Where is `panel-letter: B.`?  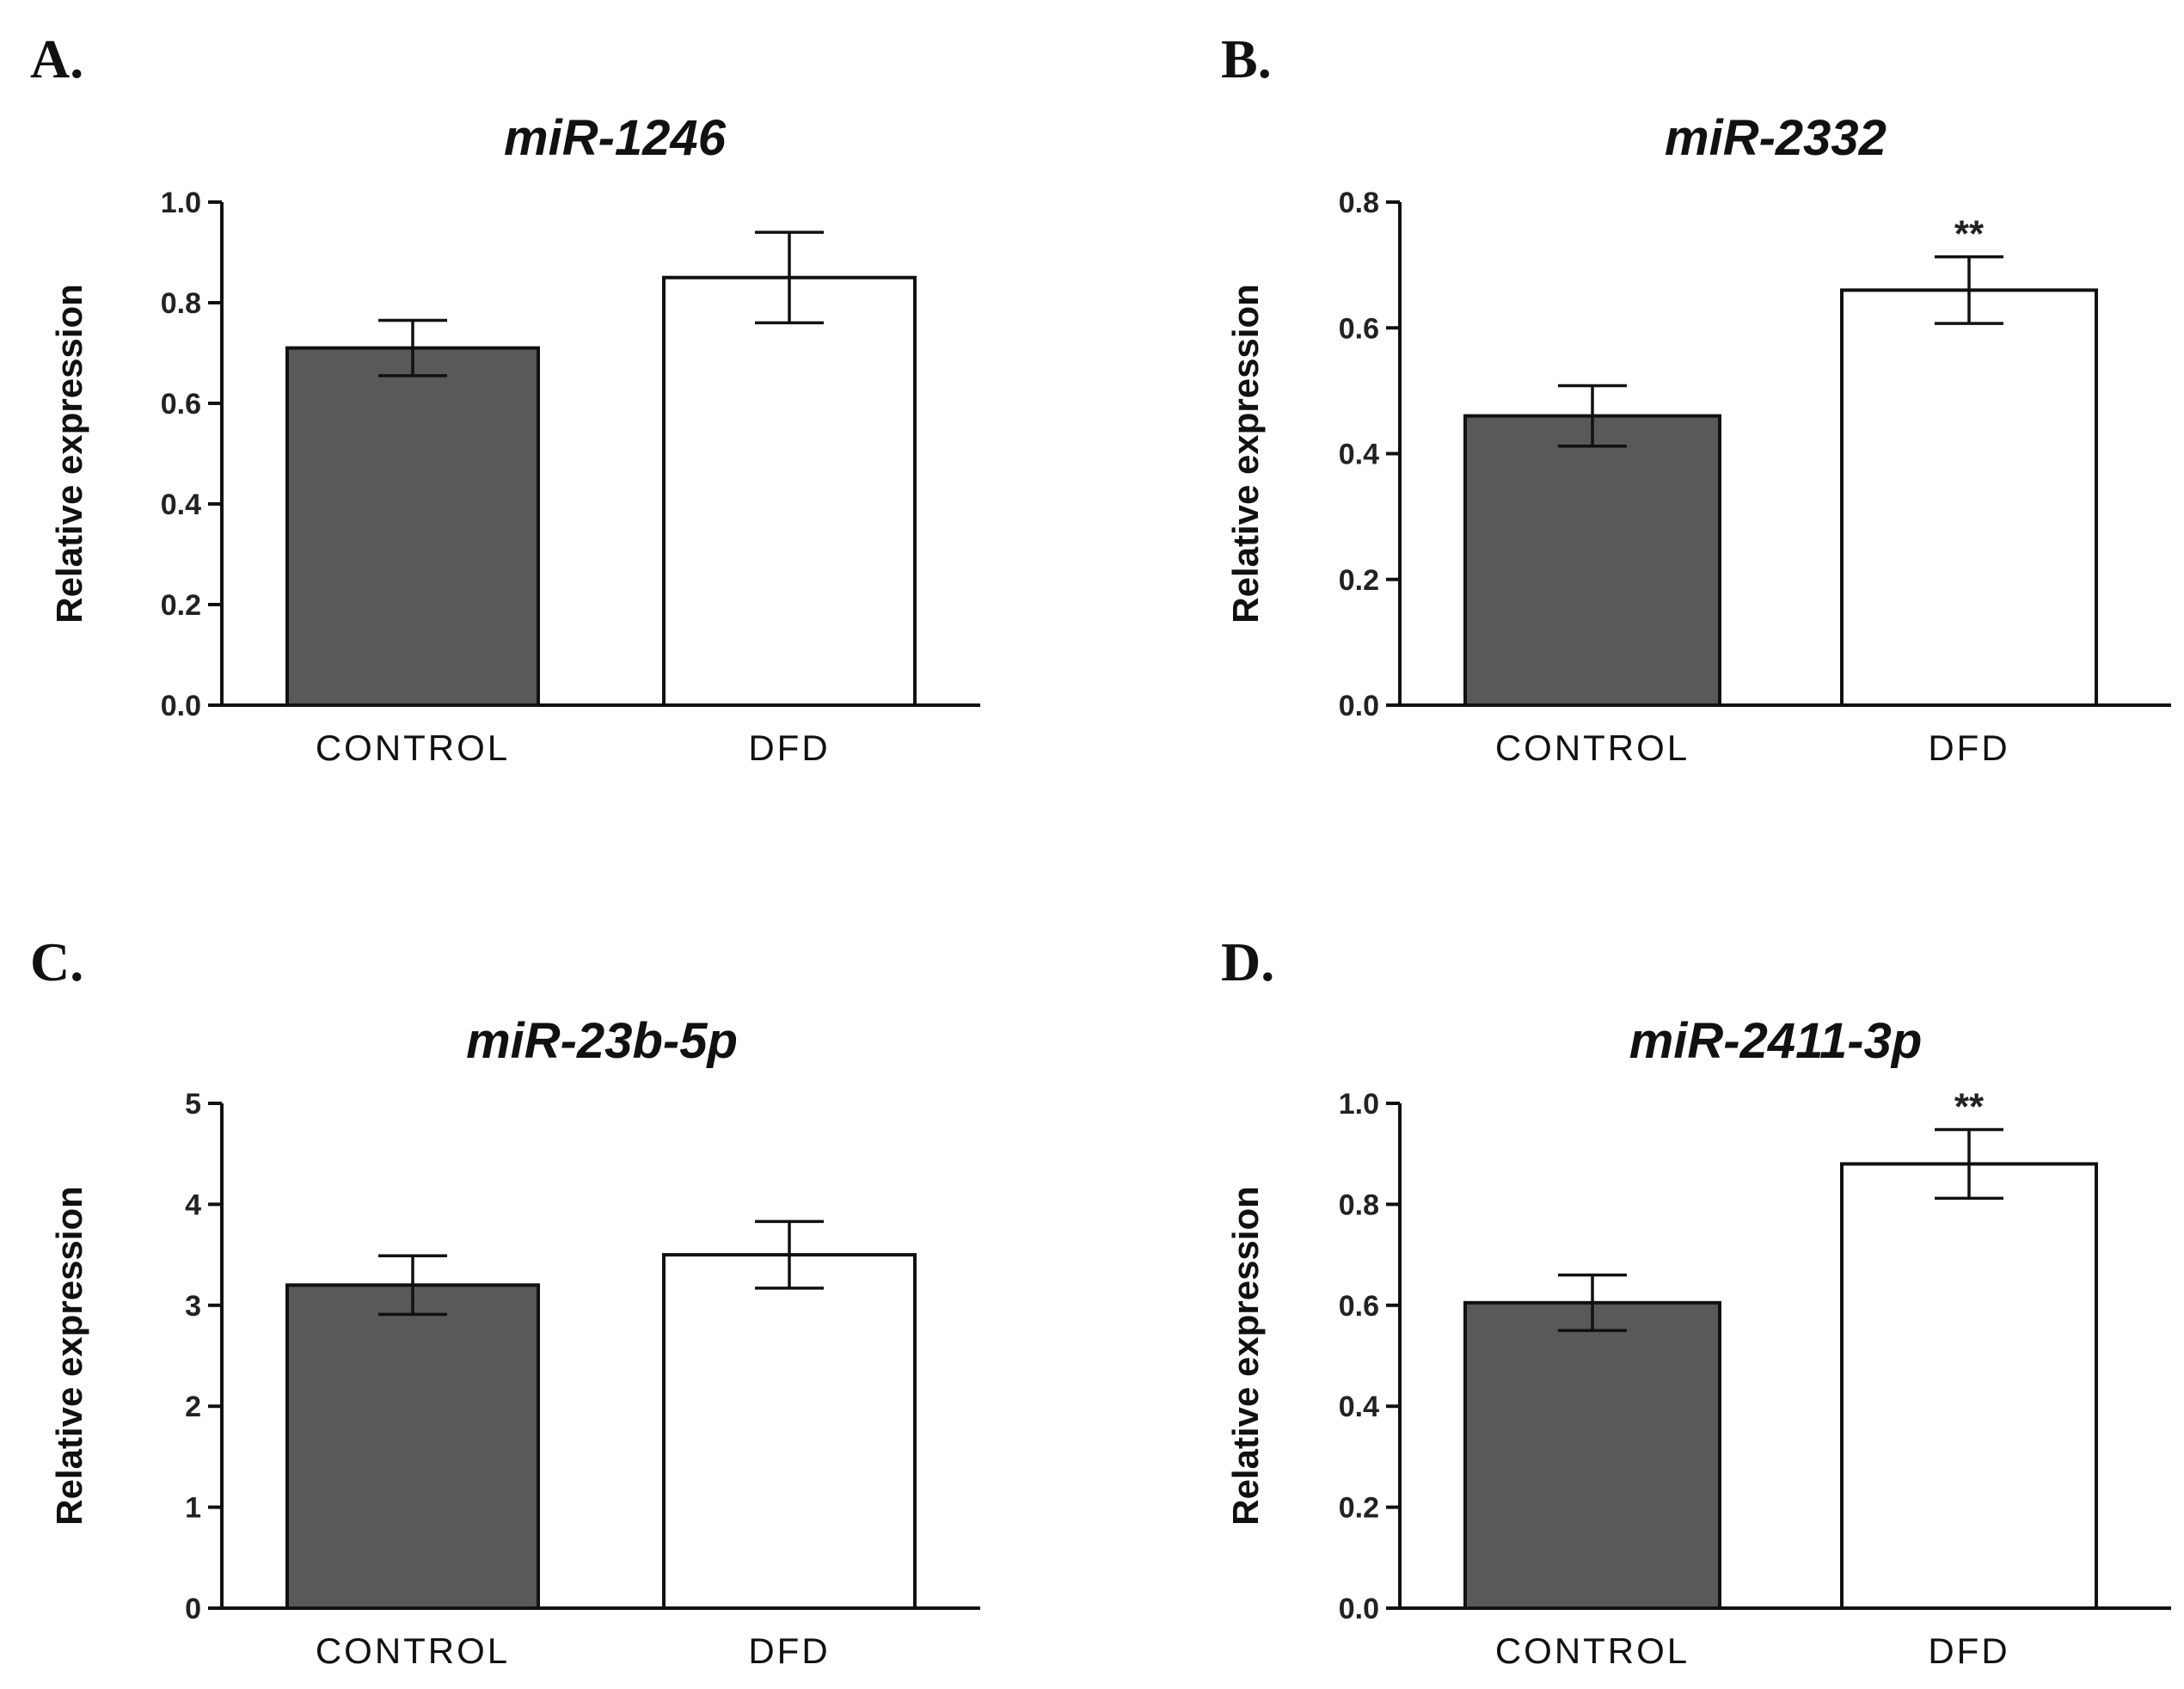 panel-letter: B. is located at coordinates (1246, 58).